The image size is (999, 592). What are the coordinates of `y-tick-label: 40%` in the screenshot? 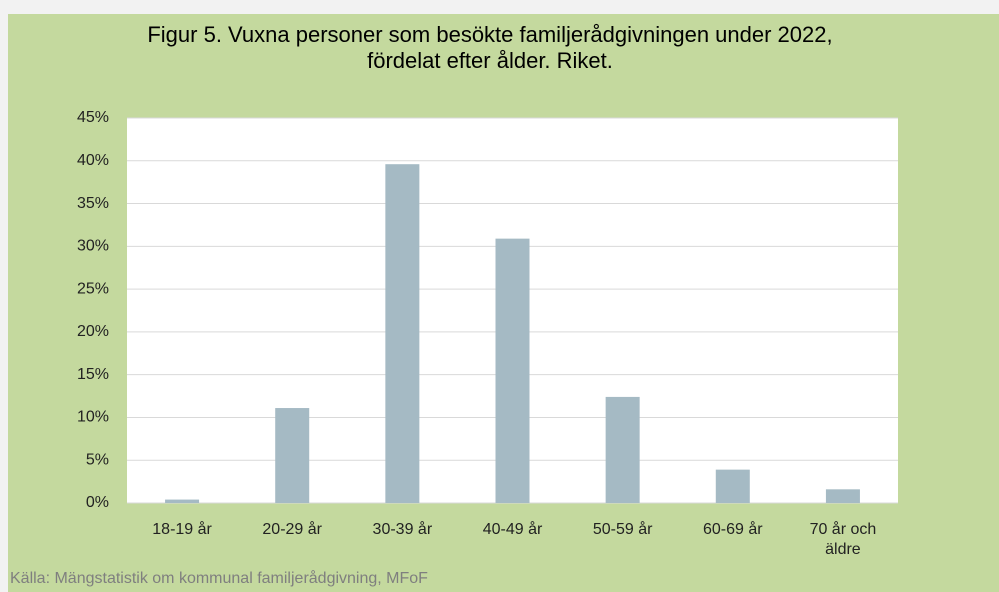 It's located at (93, 160).